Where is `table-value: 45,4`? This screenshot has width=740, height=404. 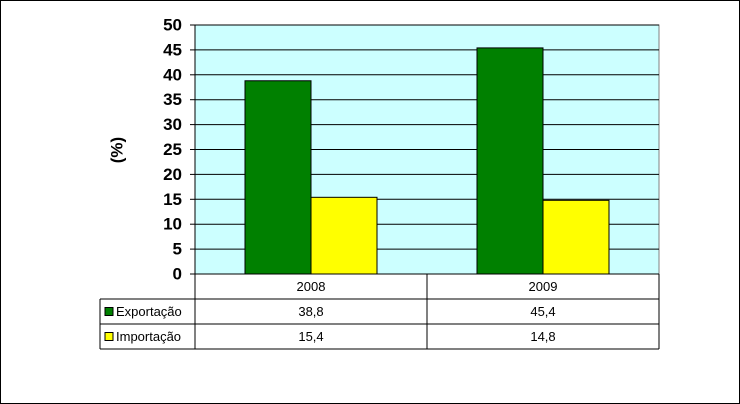
table-value: 45,4 is located at coordinates (542, 311).